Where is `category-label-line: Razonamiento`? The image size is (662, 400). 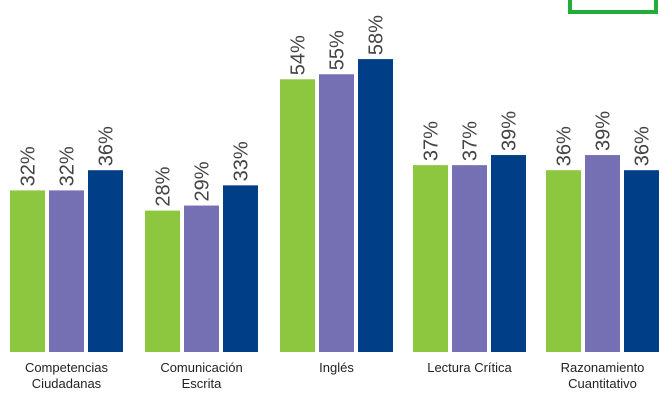
category-label-line: Razonamiento is located at coordinates (603, 367).